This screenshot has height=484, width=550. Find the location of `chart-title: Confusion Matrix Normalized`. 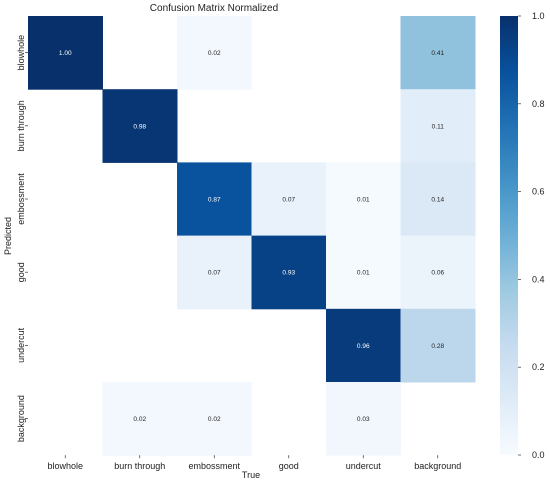

chart-title: Confusion Matrix Normalized is located at coordinates (214, 8).